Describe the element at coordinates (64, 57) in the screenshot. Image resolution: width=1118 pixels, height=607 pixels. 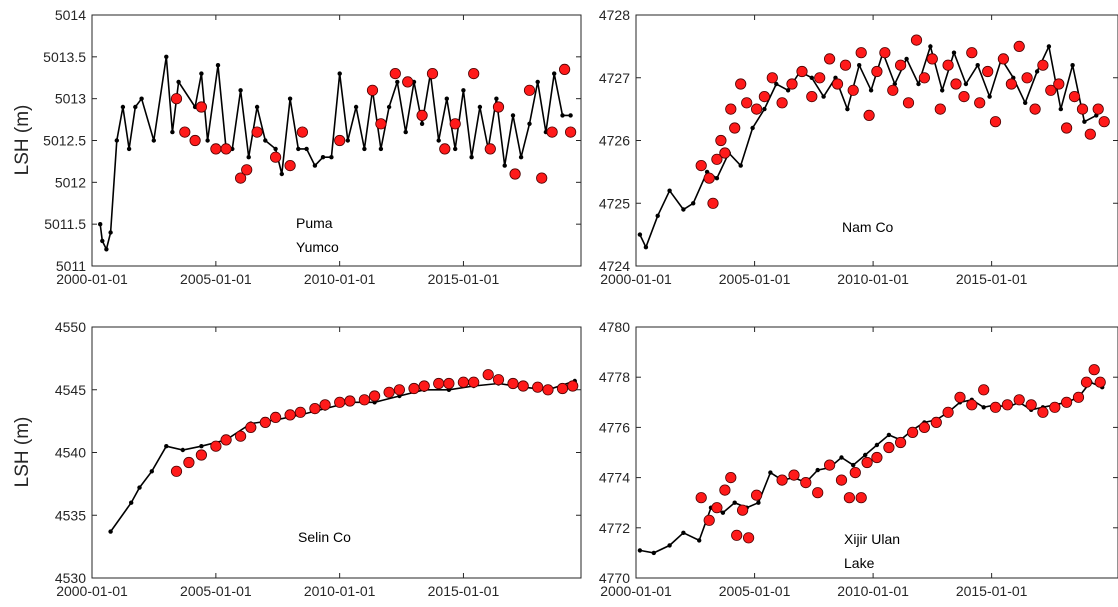
I see `y-tick-label: 5013.5` at that location.